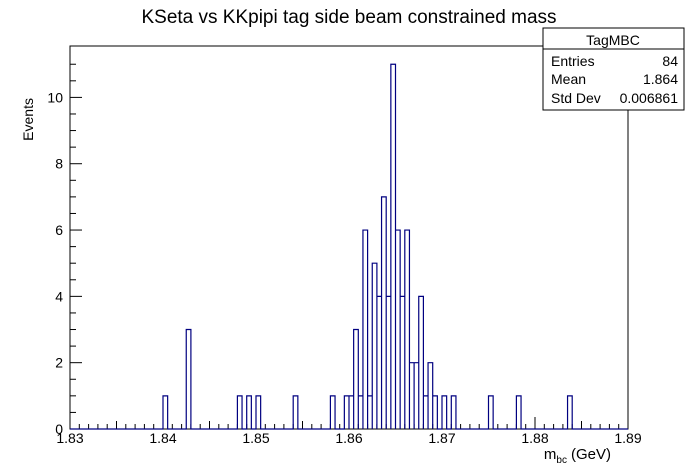  What do you see at coordinates (649, 98) in the screenshot?
I see `stats-stddev-value: 0.006861` at bounding box center [649, 98].